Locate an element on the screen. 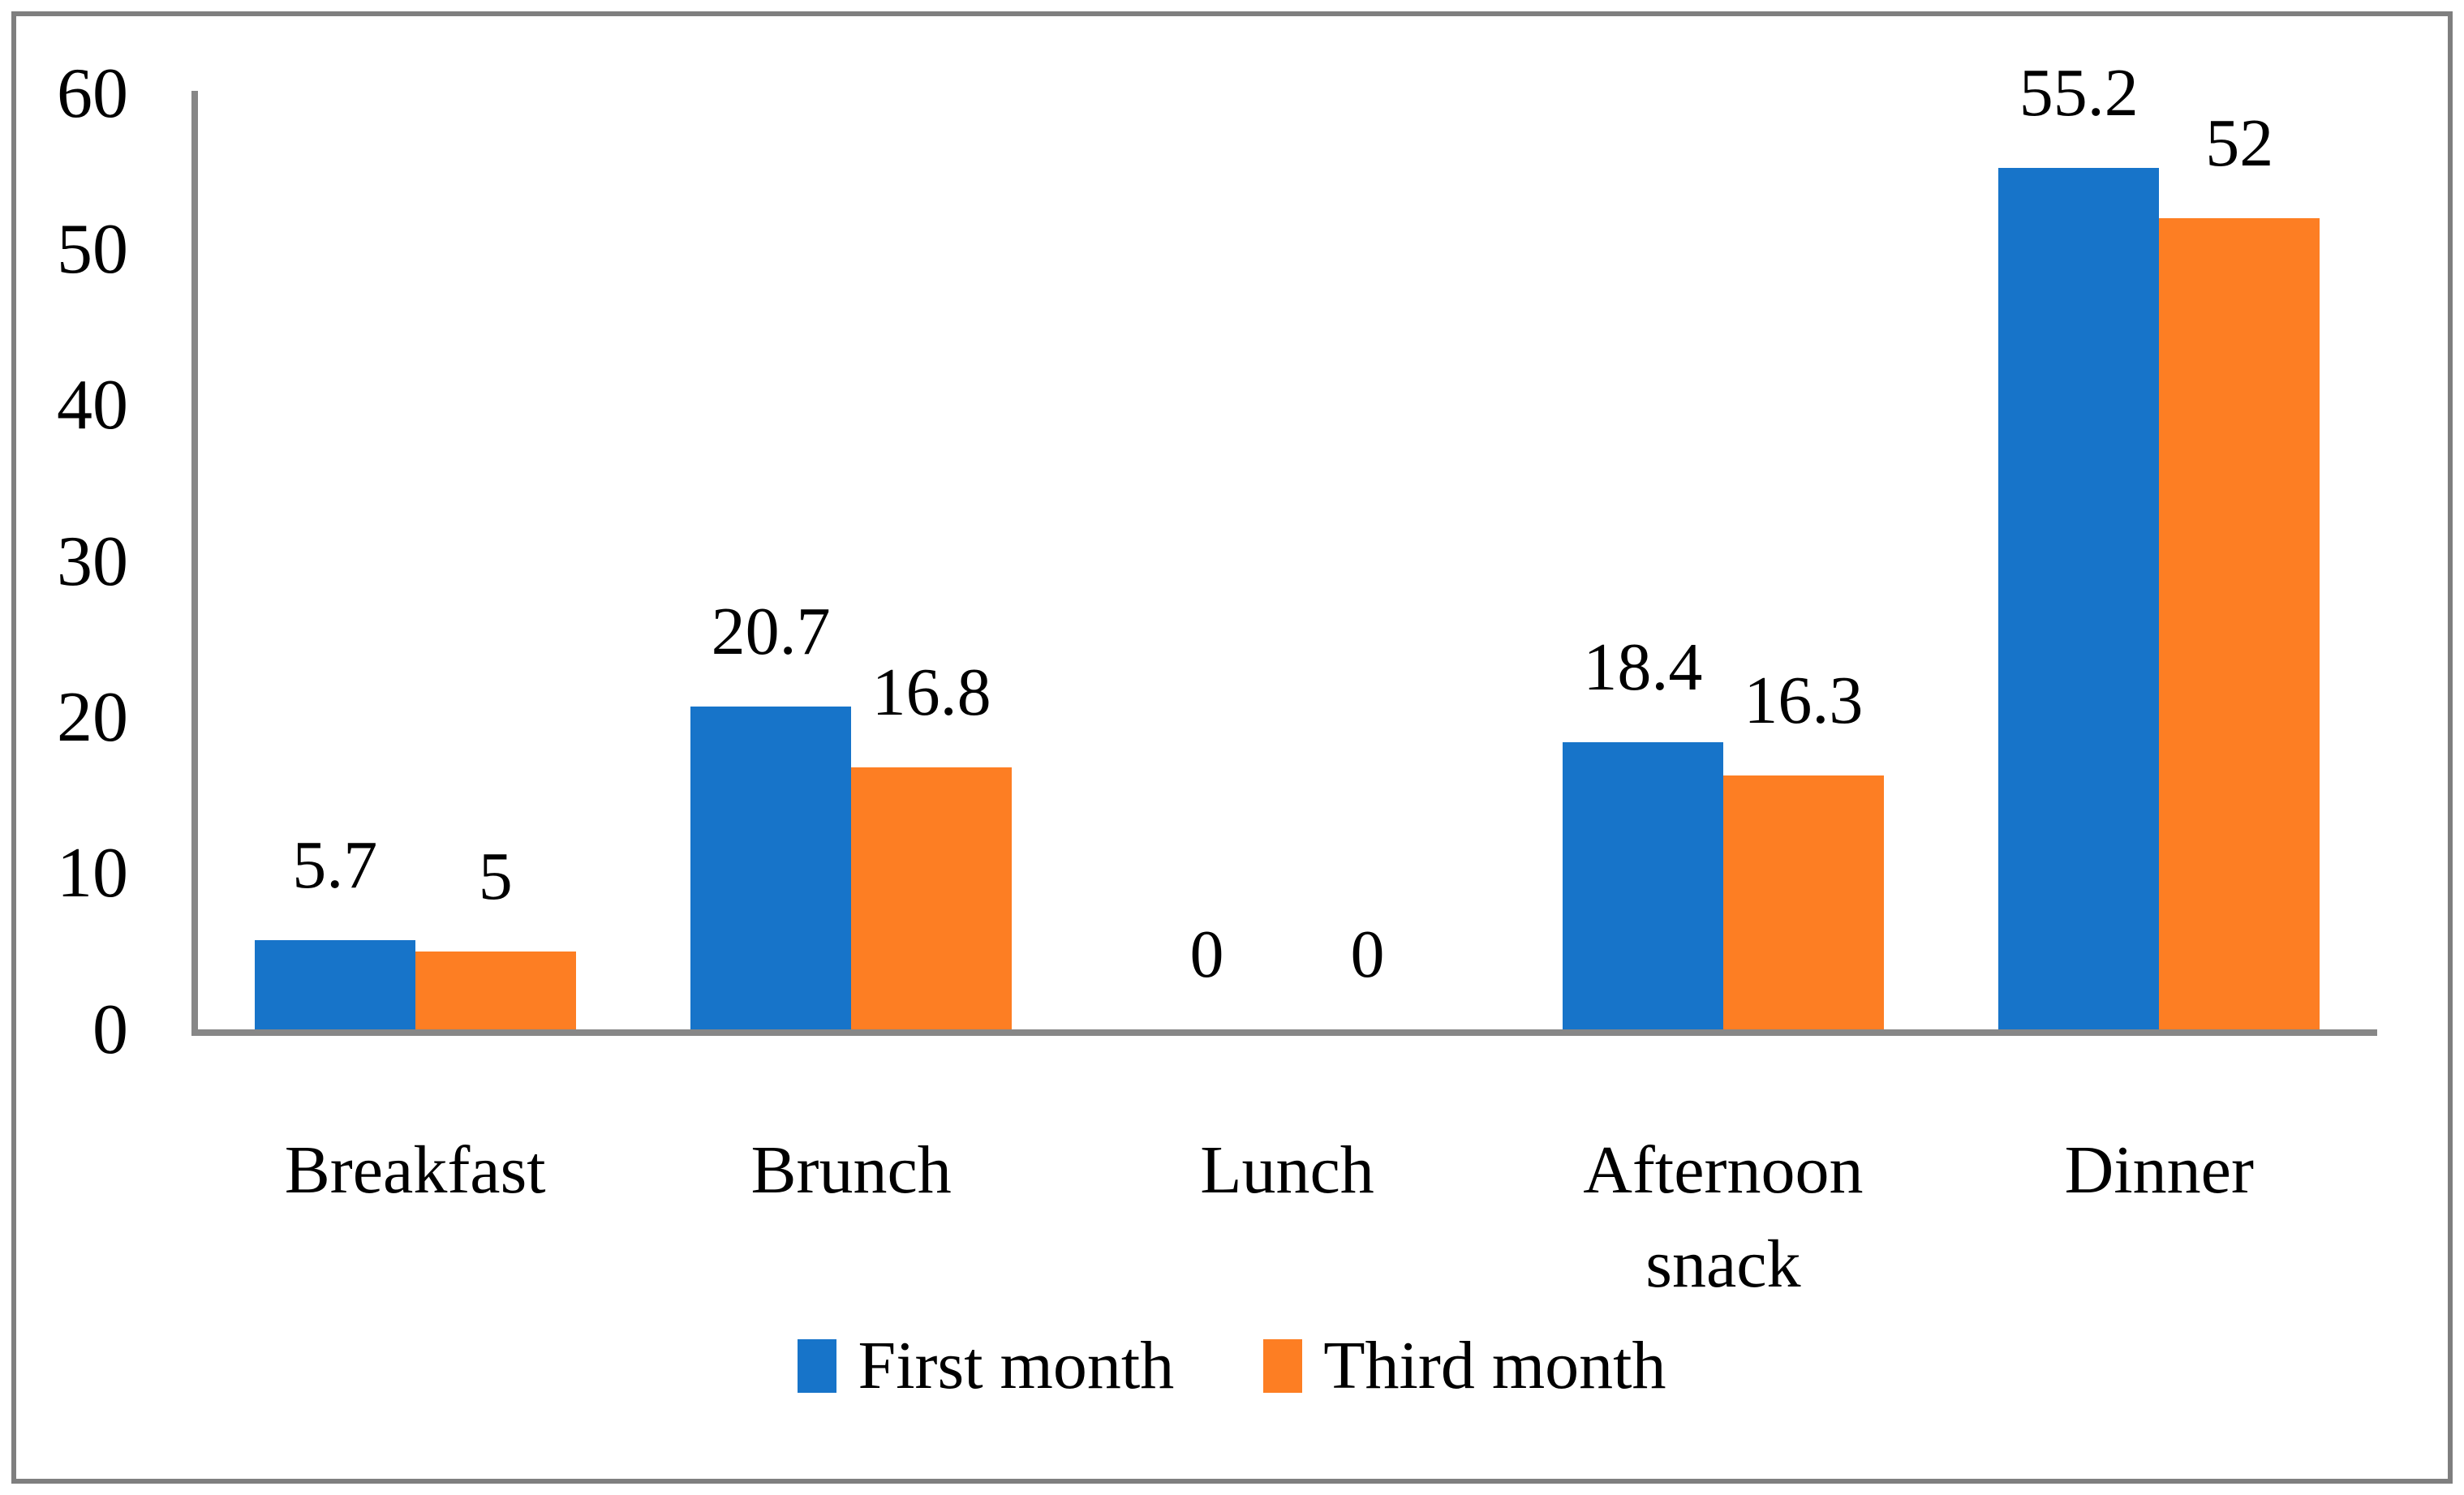 Image resolution: width=2464 pixels, height=1495 pixels. data-label-first-month-dinner: 55.2 is located at coordinates (2079, 93).